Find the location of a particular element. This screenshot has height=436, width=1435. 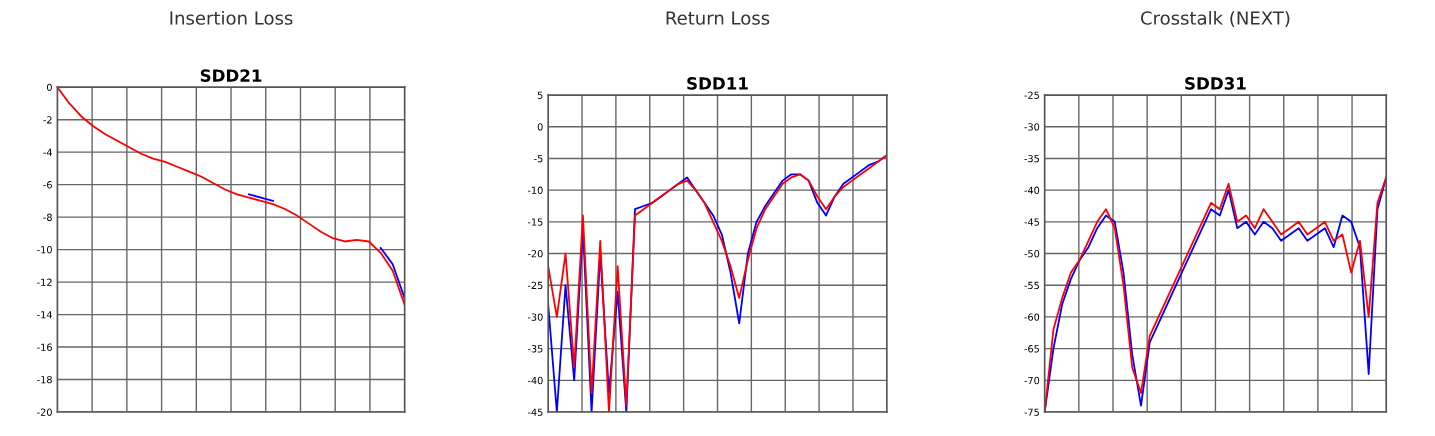

y-tick-label: -5 is located at coordinates (538, 159).